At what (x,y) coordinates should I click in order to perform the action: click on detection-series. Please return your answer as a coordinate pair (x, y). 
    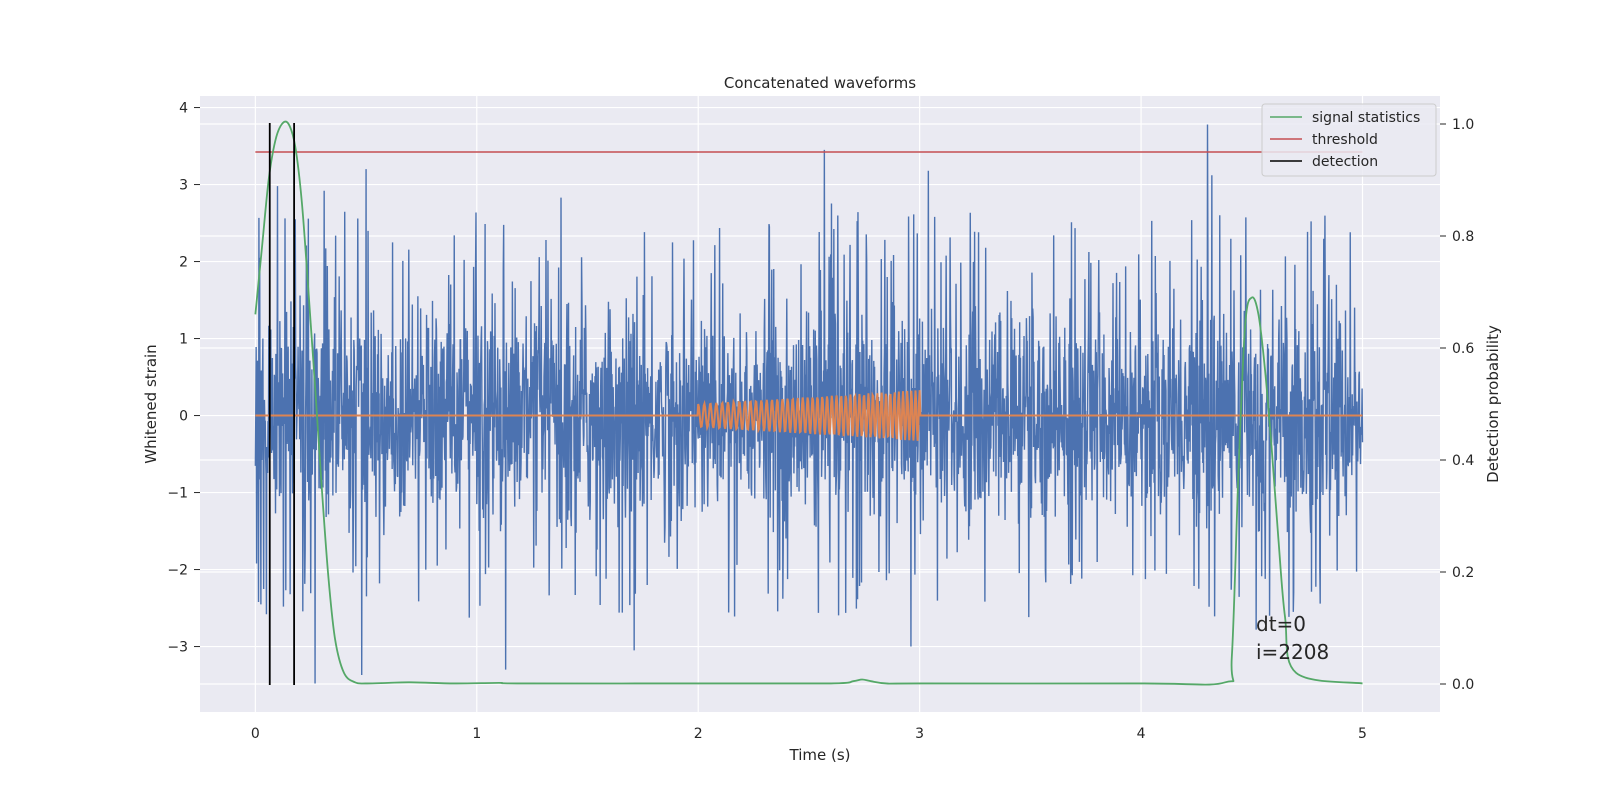
    Looking at the image, I should click on (282, 404).